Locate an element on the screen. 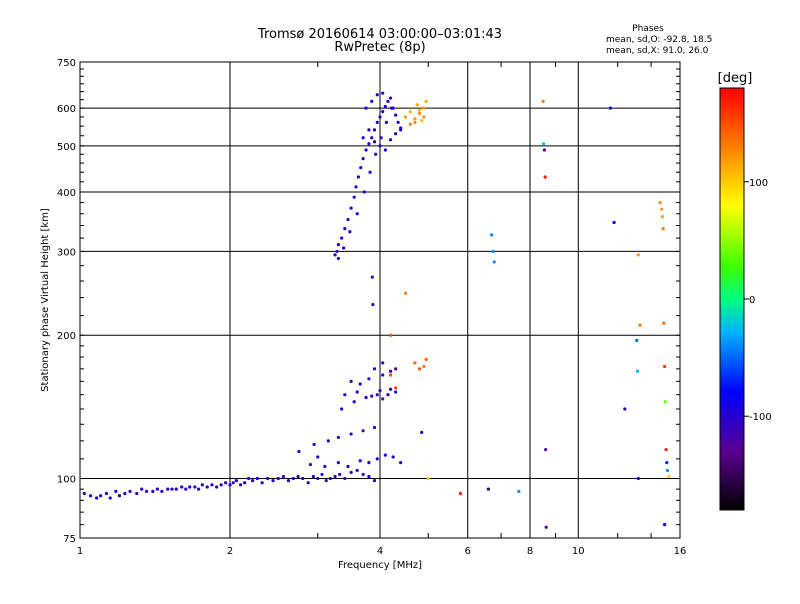 This screenshot has height=604, width=800. x-tick-label: 16 is located at coordinates (680, 551).